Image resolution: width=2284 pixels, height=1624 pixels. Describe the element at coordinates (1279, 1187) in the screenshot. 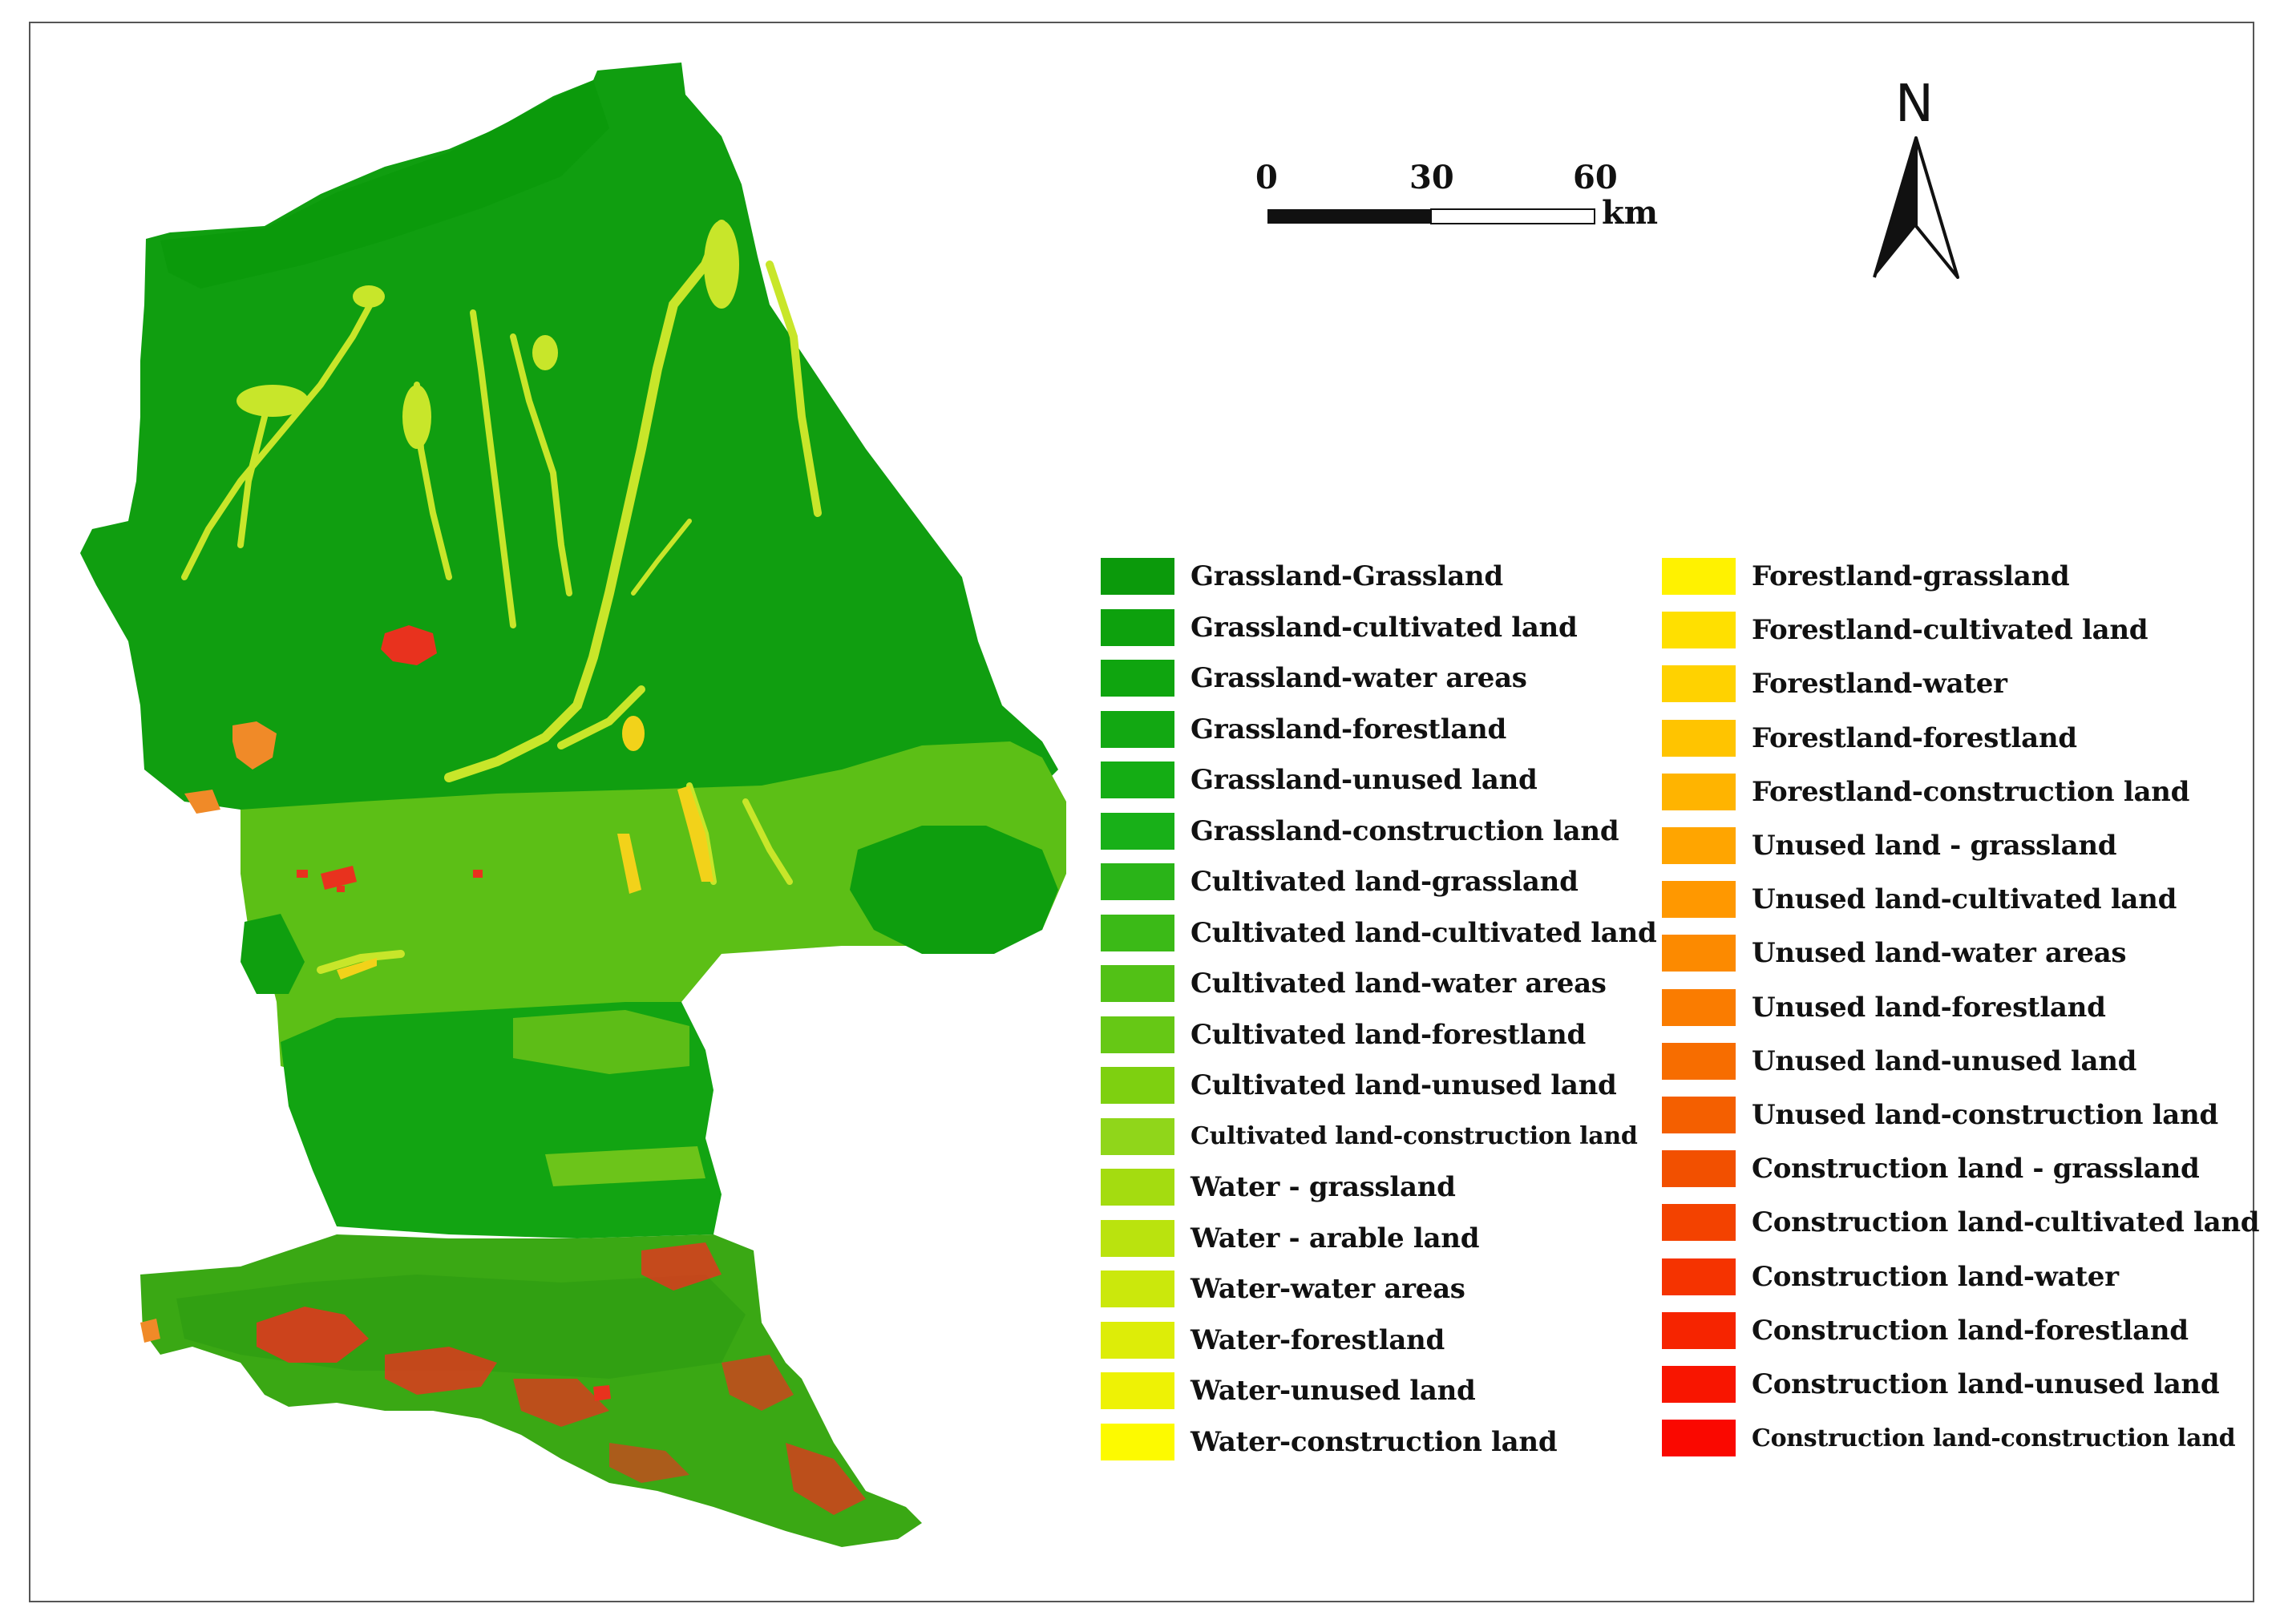

I see `legend-item: Water - grassland` at that location.